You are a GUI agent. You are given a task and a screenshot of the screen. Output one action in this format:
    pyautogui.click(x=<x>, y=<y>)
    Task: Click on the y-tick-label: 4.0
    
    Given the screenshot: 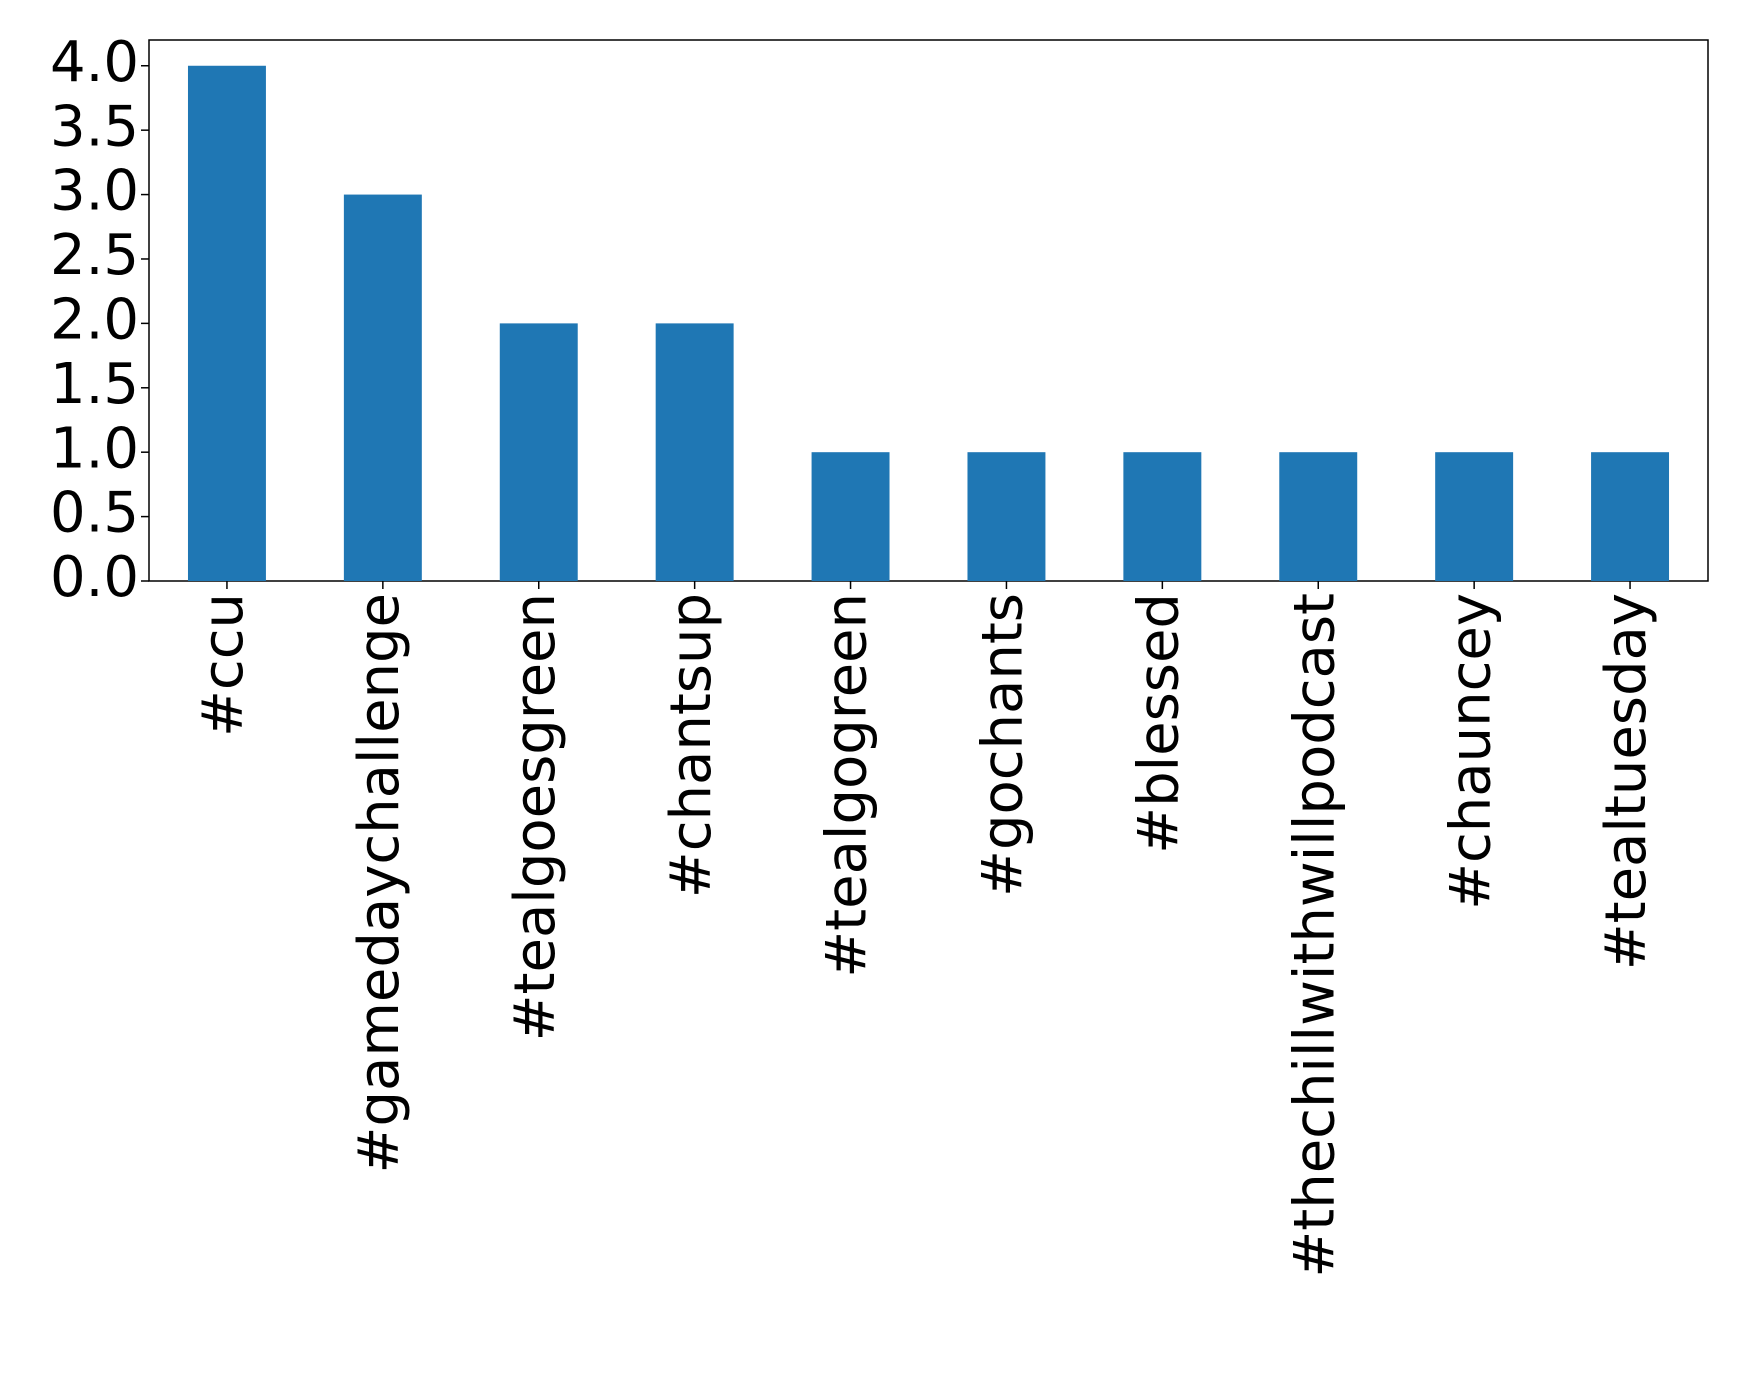 What is the action you would take?
    pyautogui.click(x=94, y=62)
    